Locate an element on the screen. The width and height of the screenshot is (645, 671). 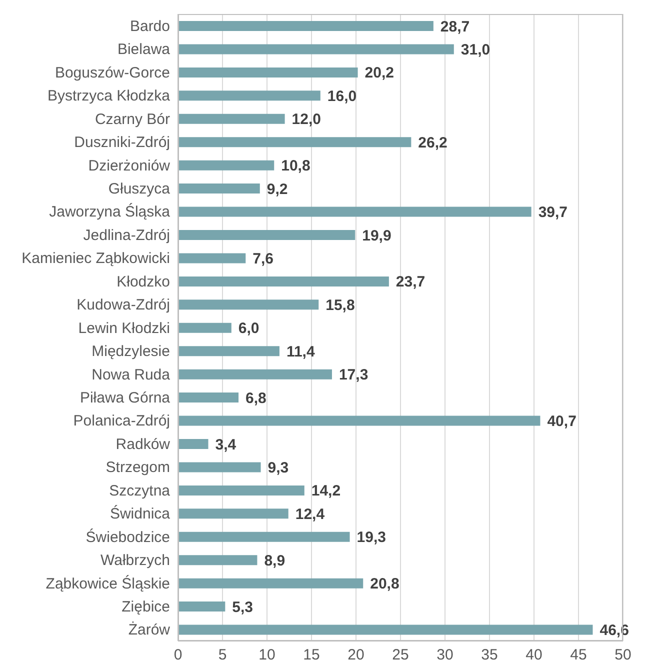
y-tick-label: Strzegom is located at coordinates (138, 467).